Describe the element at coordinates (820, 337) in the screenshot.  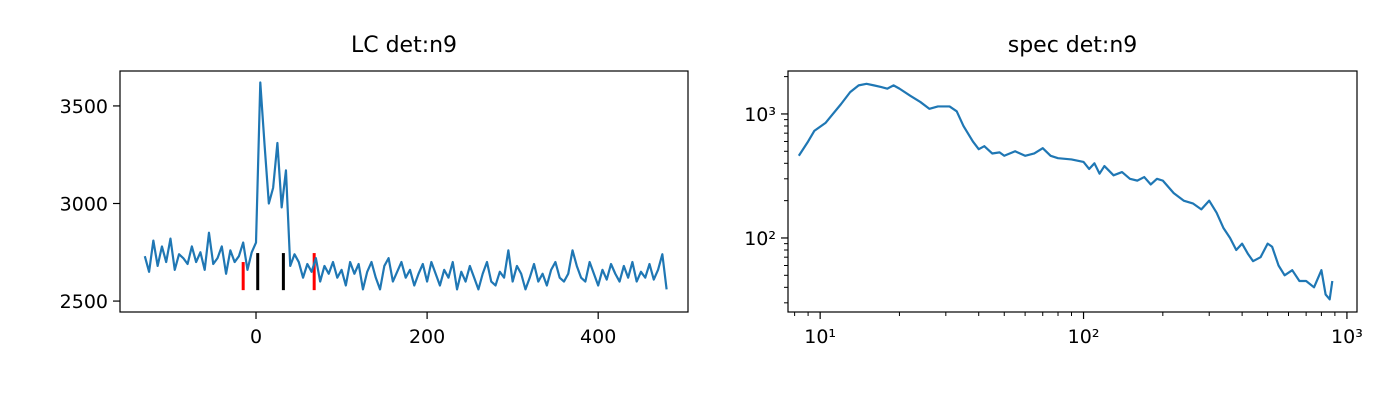
I see `x-tick-label: 10¹` at that location.